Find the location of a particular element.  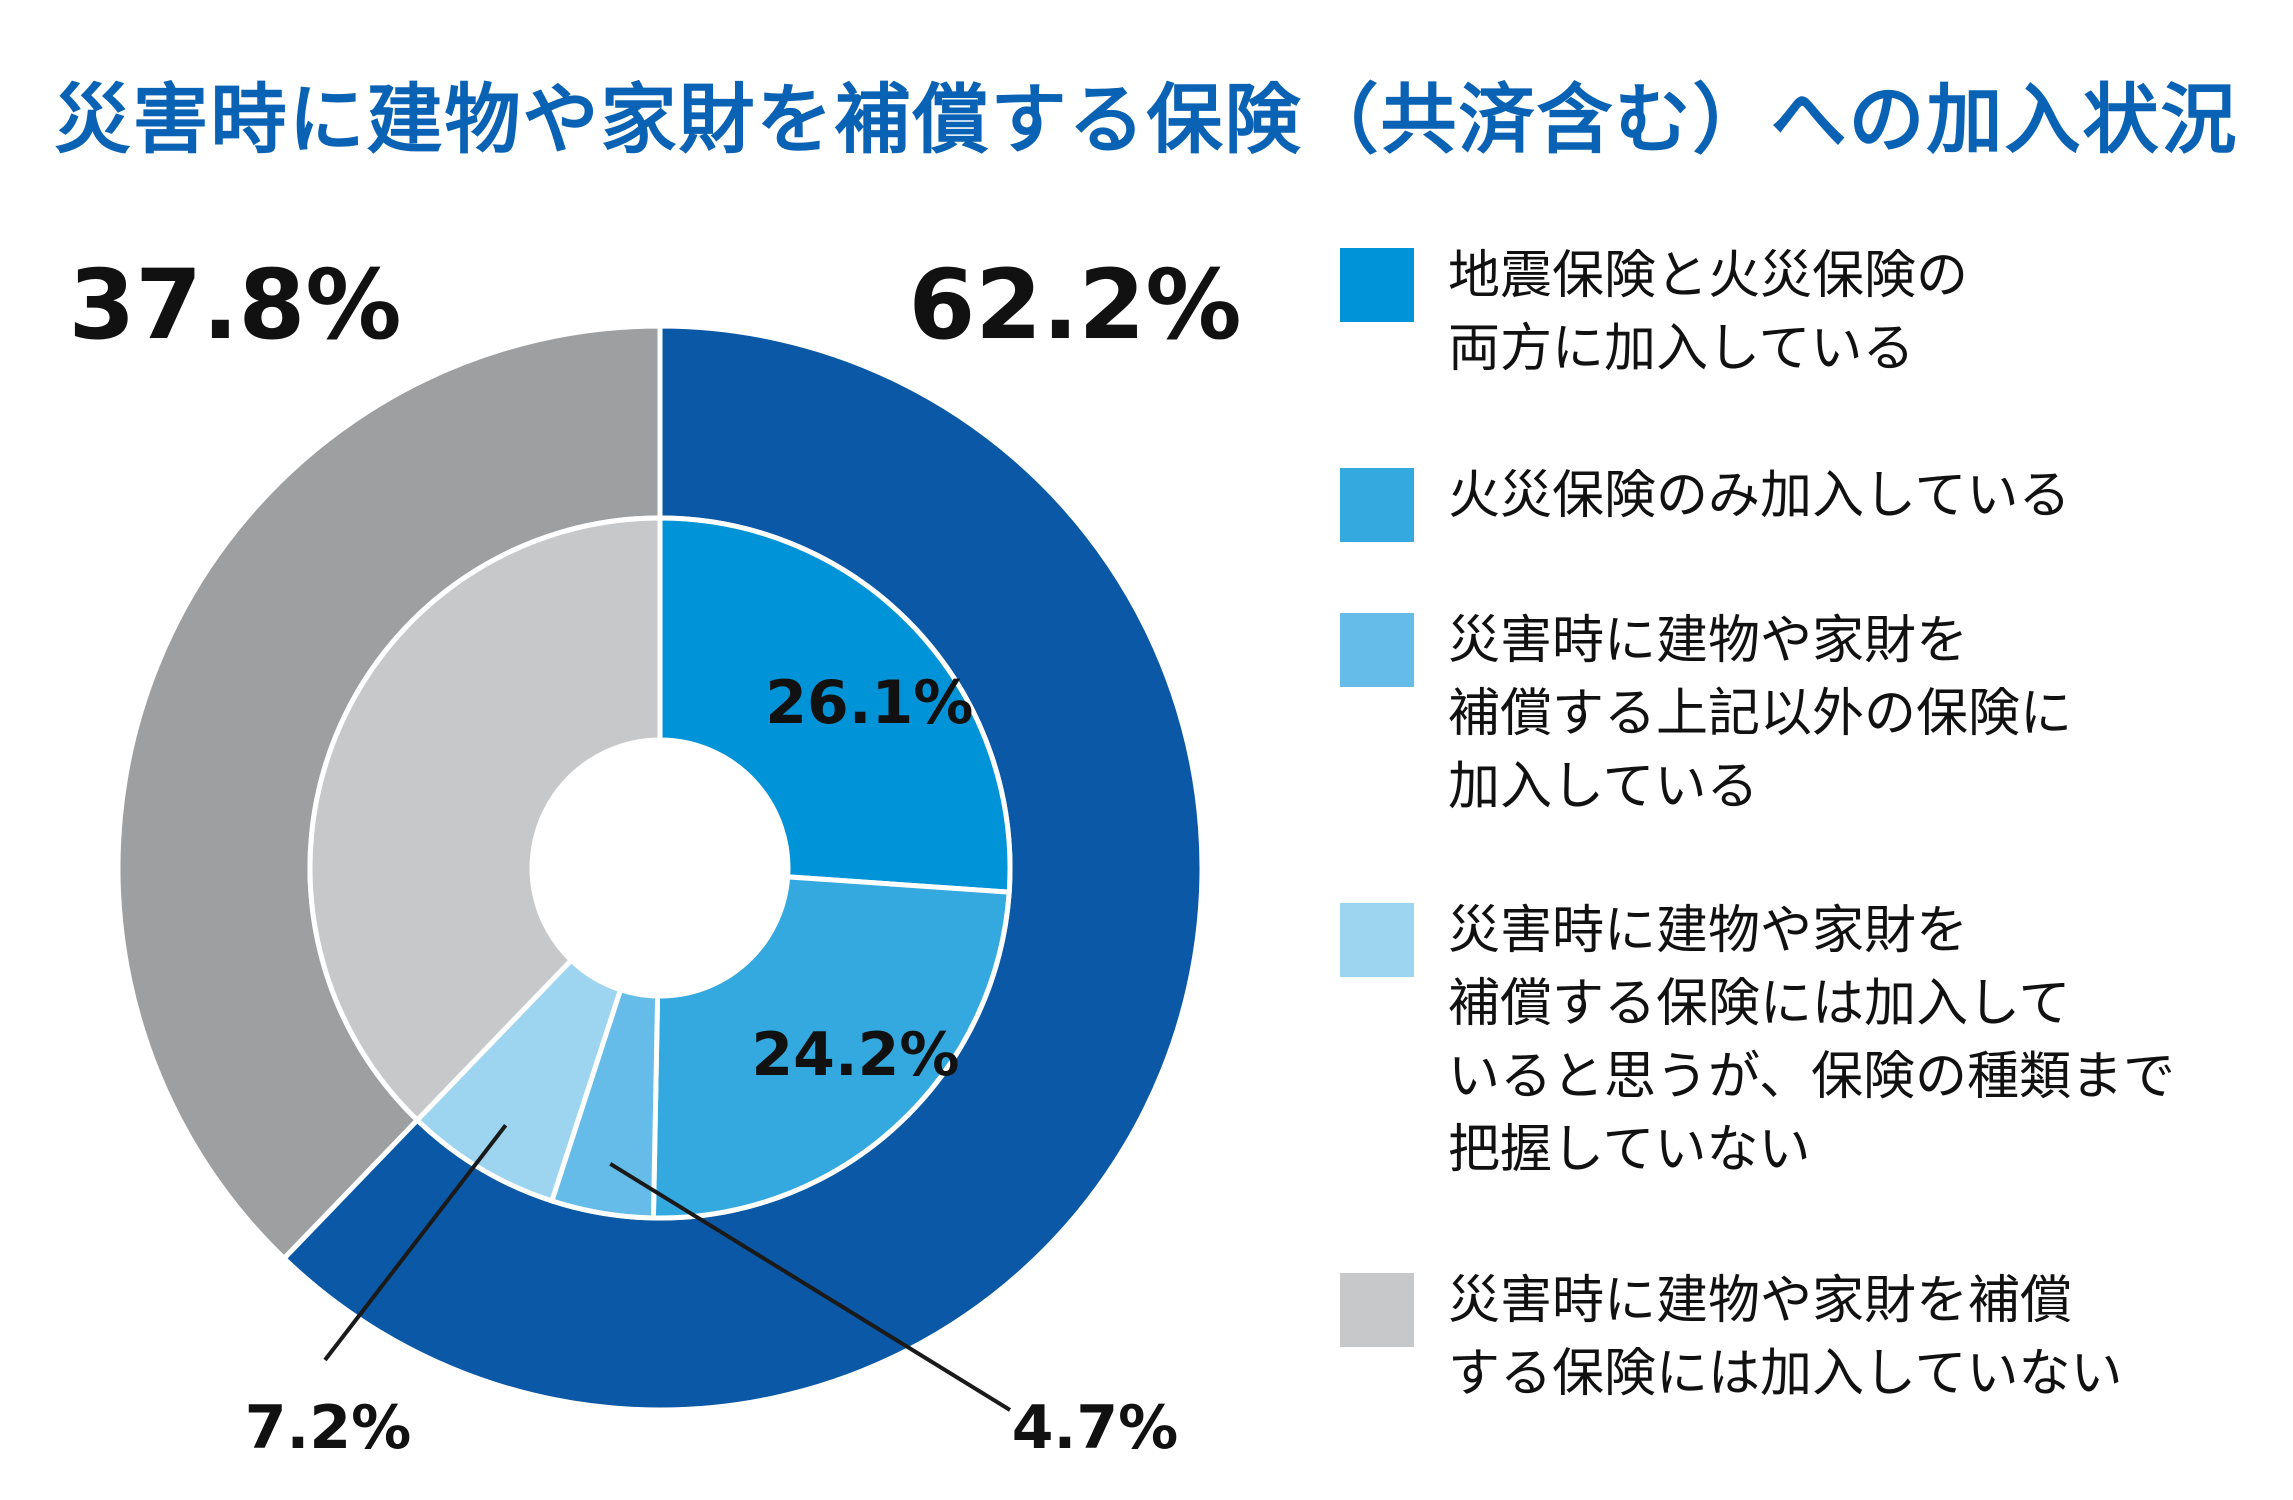

data-label-inner: 24.2% is located at coordinates (855, 1055).